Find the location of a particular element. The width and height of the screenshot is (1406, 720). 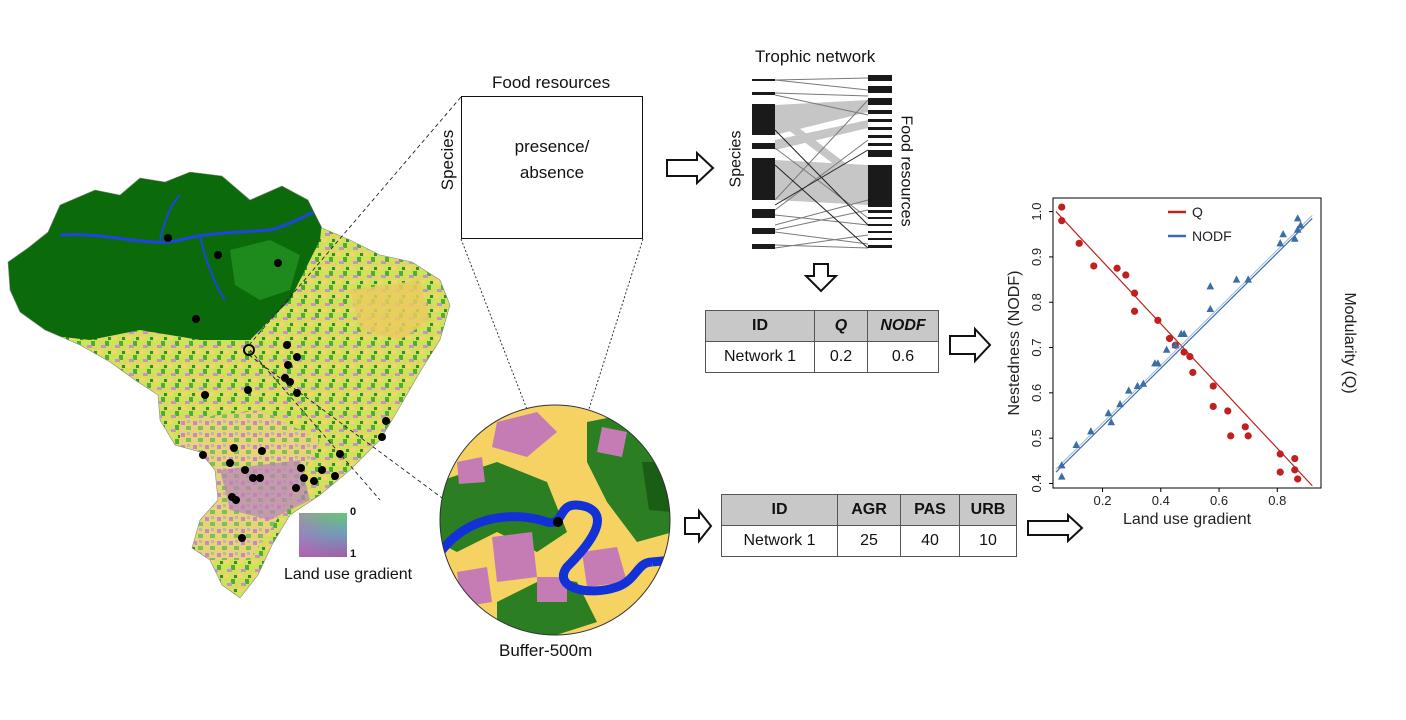

table-header: PAS is located at coordinates (930, 510).